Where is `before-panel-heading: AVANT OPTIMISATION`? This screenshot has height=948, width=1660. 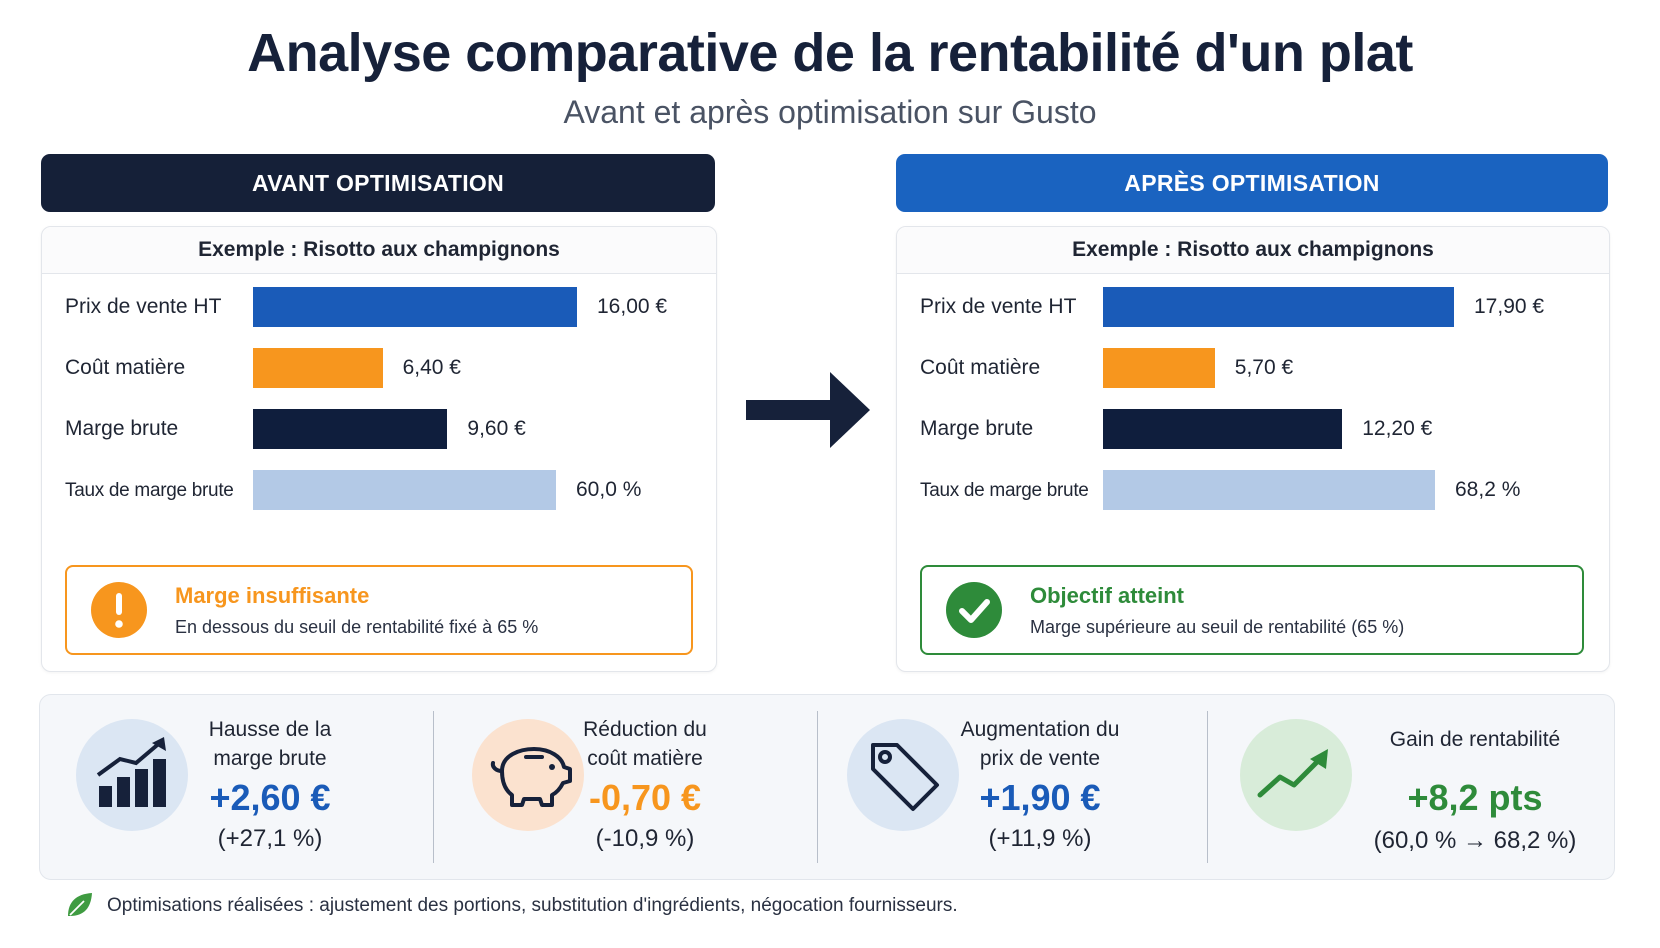 before-panel-heading: AVANT OPTIMISATION is located at coordinates (378, 183).